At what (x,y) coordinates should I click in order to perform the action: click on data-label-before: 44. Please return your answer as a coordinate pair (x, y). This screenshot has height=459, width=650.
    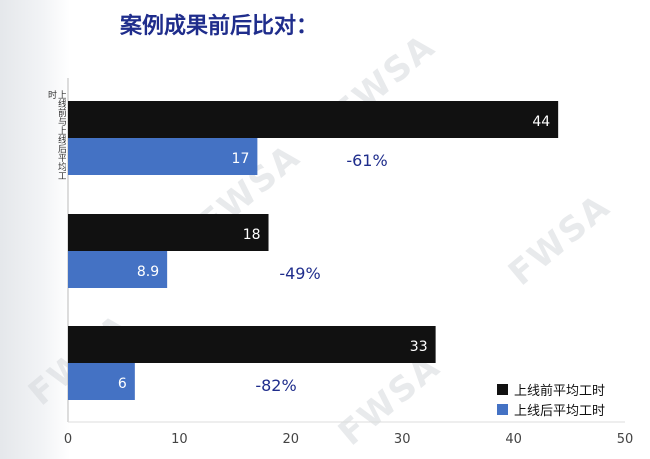
    Looking at the image, I should click on (541, 122).